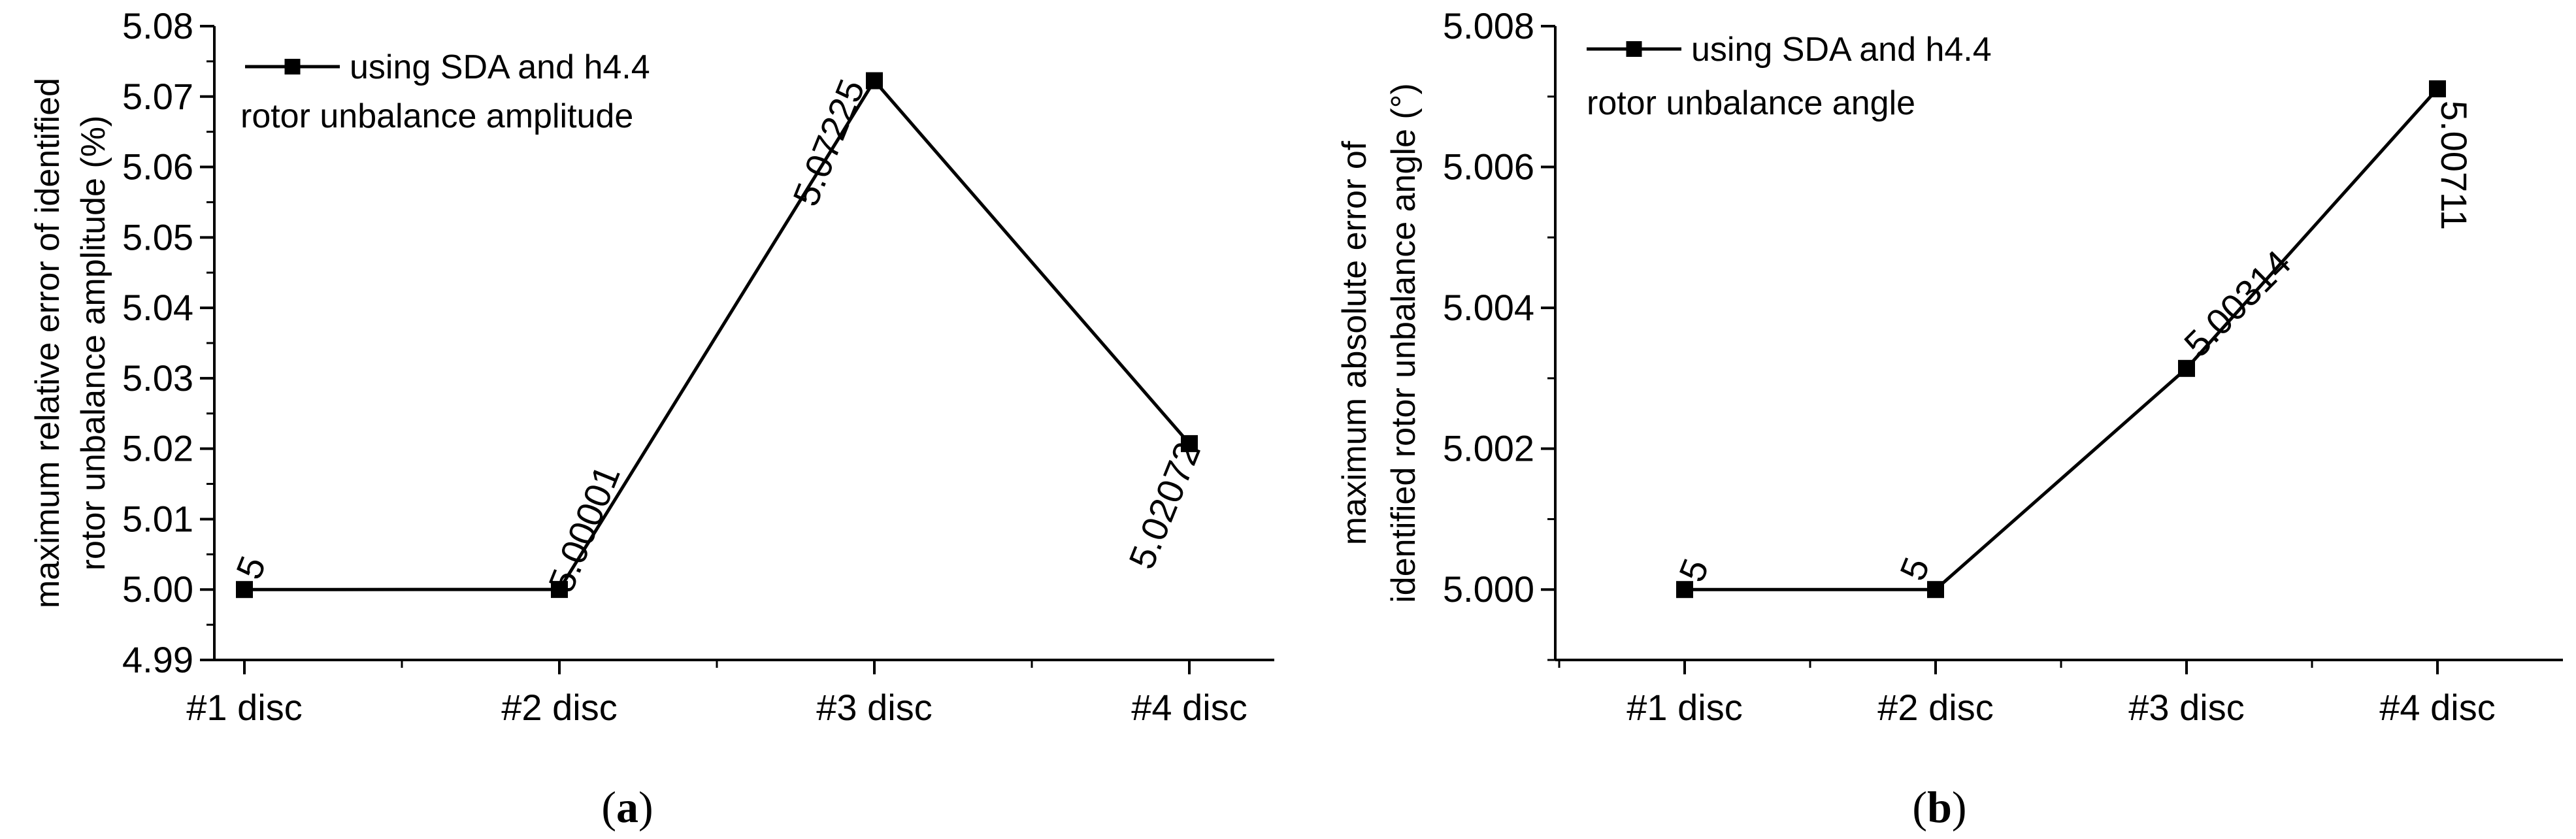 The width and height of the screenshot is (2576, 839). Describe the element at coordinates (828, 142) in the screenshot. I see `data-label: 5.07225` at that location.